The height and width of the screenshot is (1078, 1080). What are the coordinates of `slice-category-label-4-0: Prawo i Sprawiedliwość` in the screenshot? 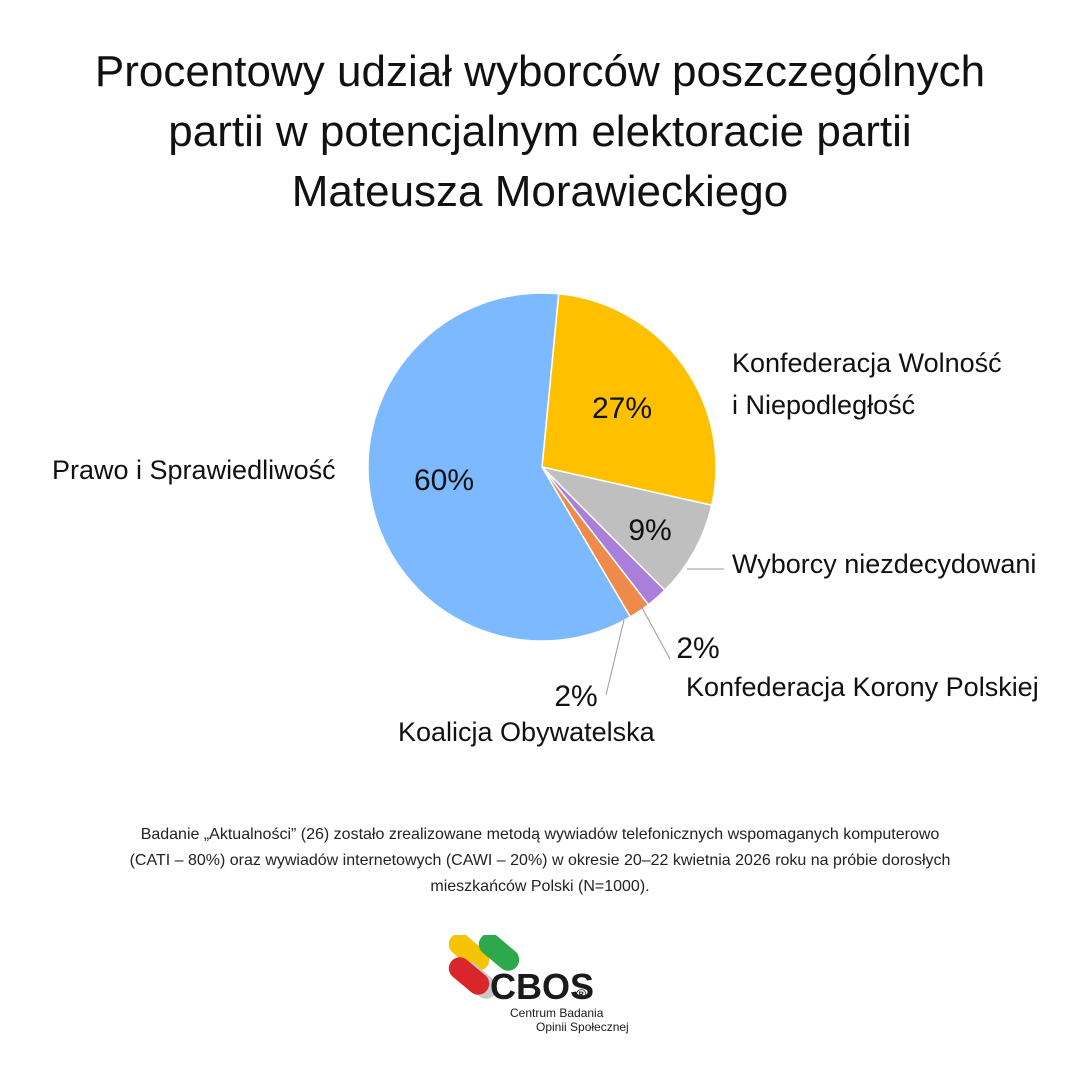 It's located at (194, 470).